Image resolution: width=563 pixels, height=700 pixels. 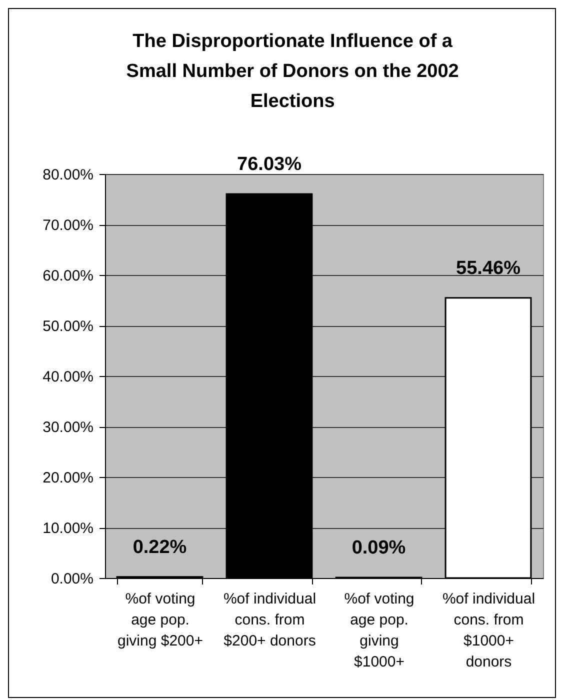 I want to click on chart-title: The Disproportionate Influence of a Small Number of Donors on the 2002 Elections, so click(x=292, y=71).